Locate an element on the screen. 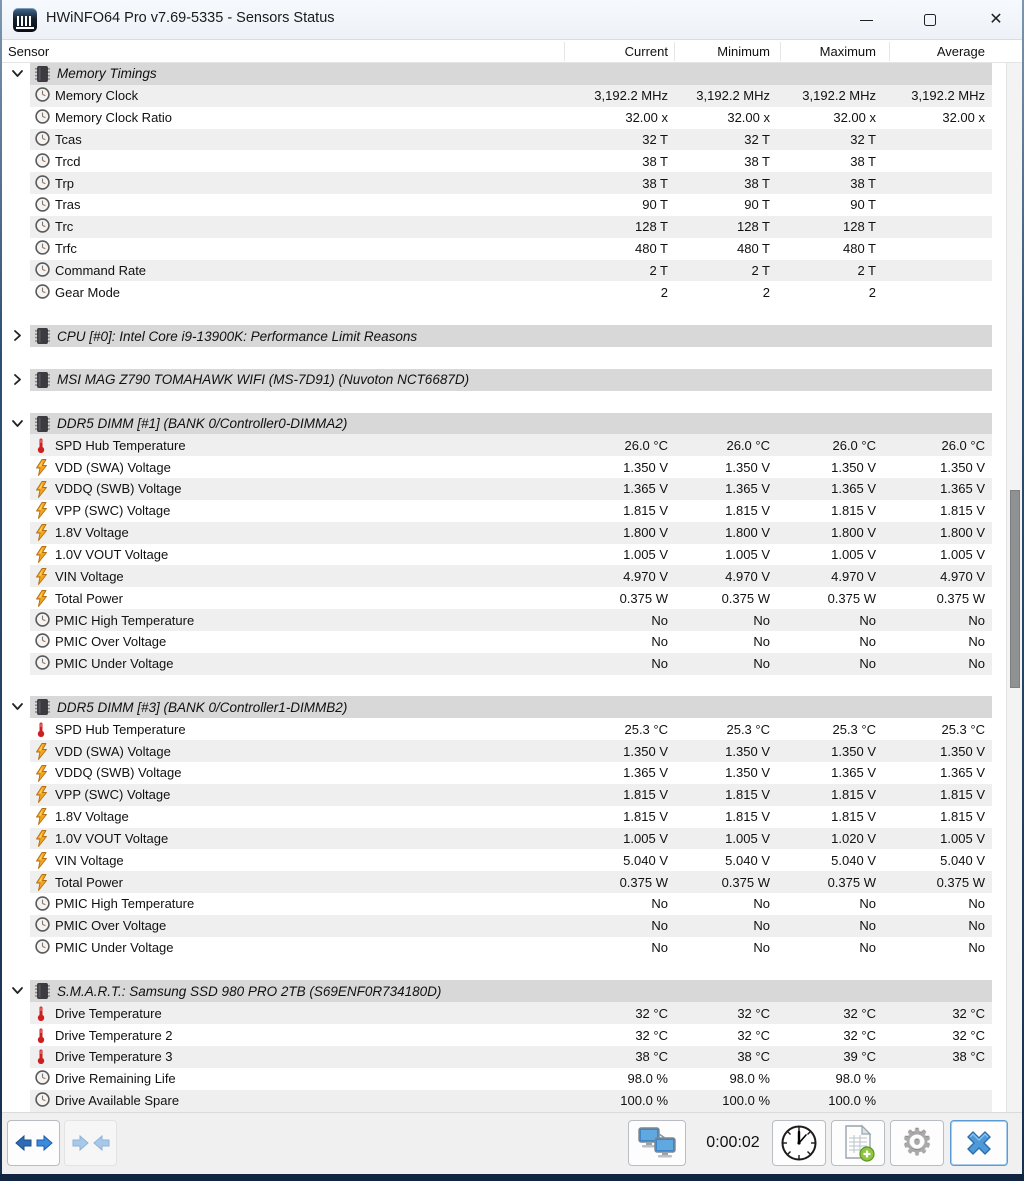 This screenshot has height=1181, width=1024. value-minimum: 38 °C is located at coordinates (753, 1057).